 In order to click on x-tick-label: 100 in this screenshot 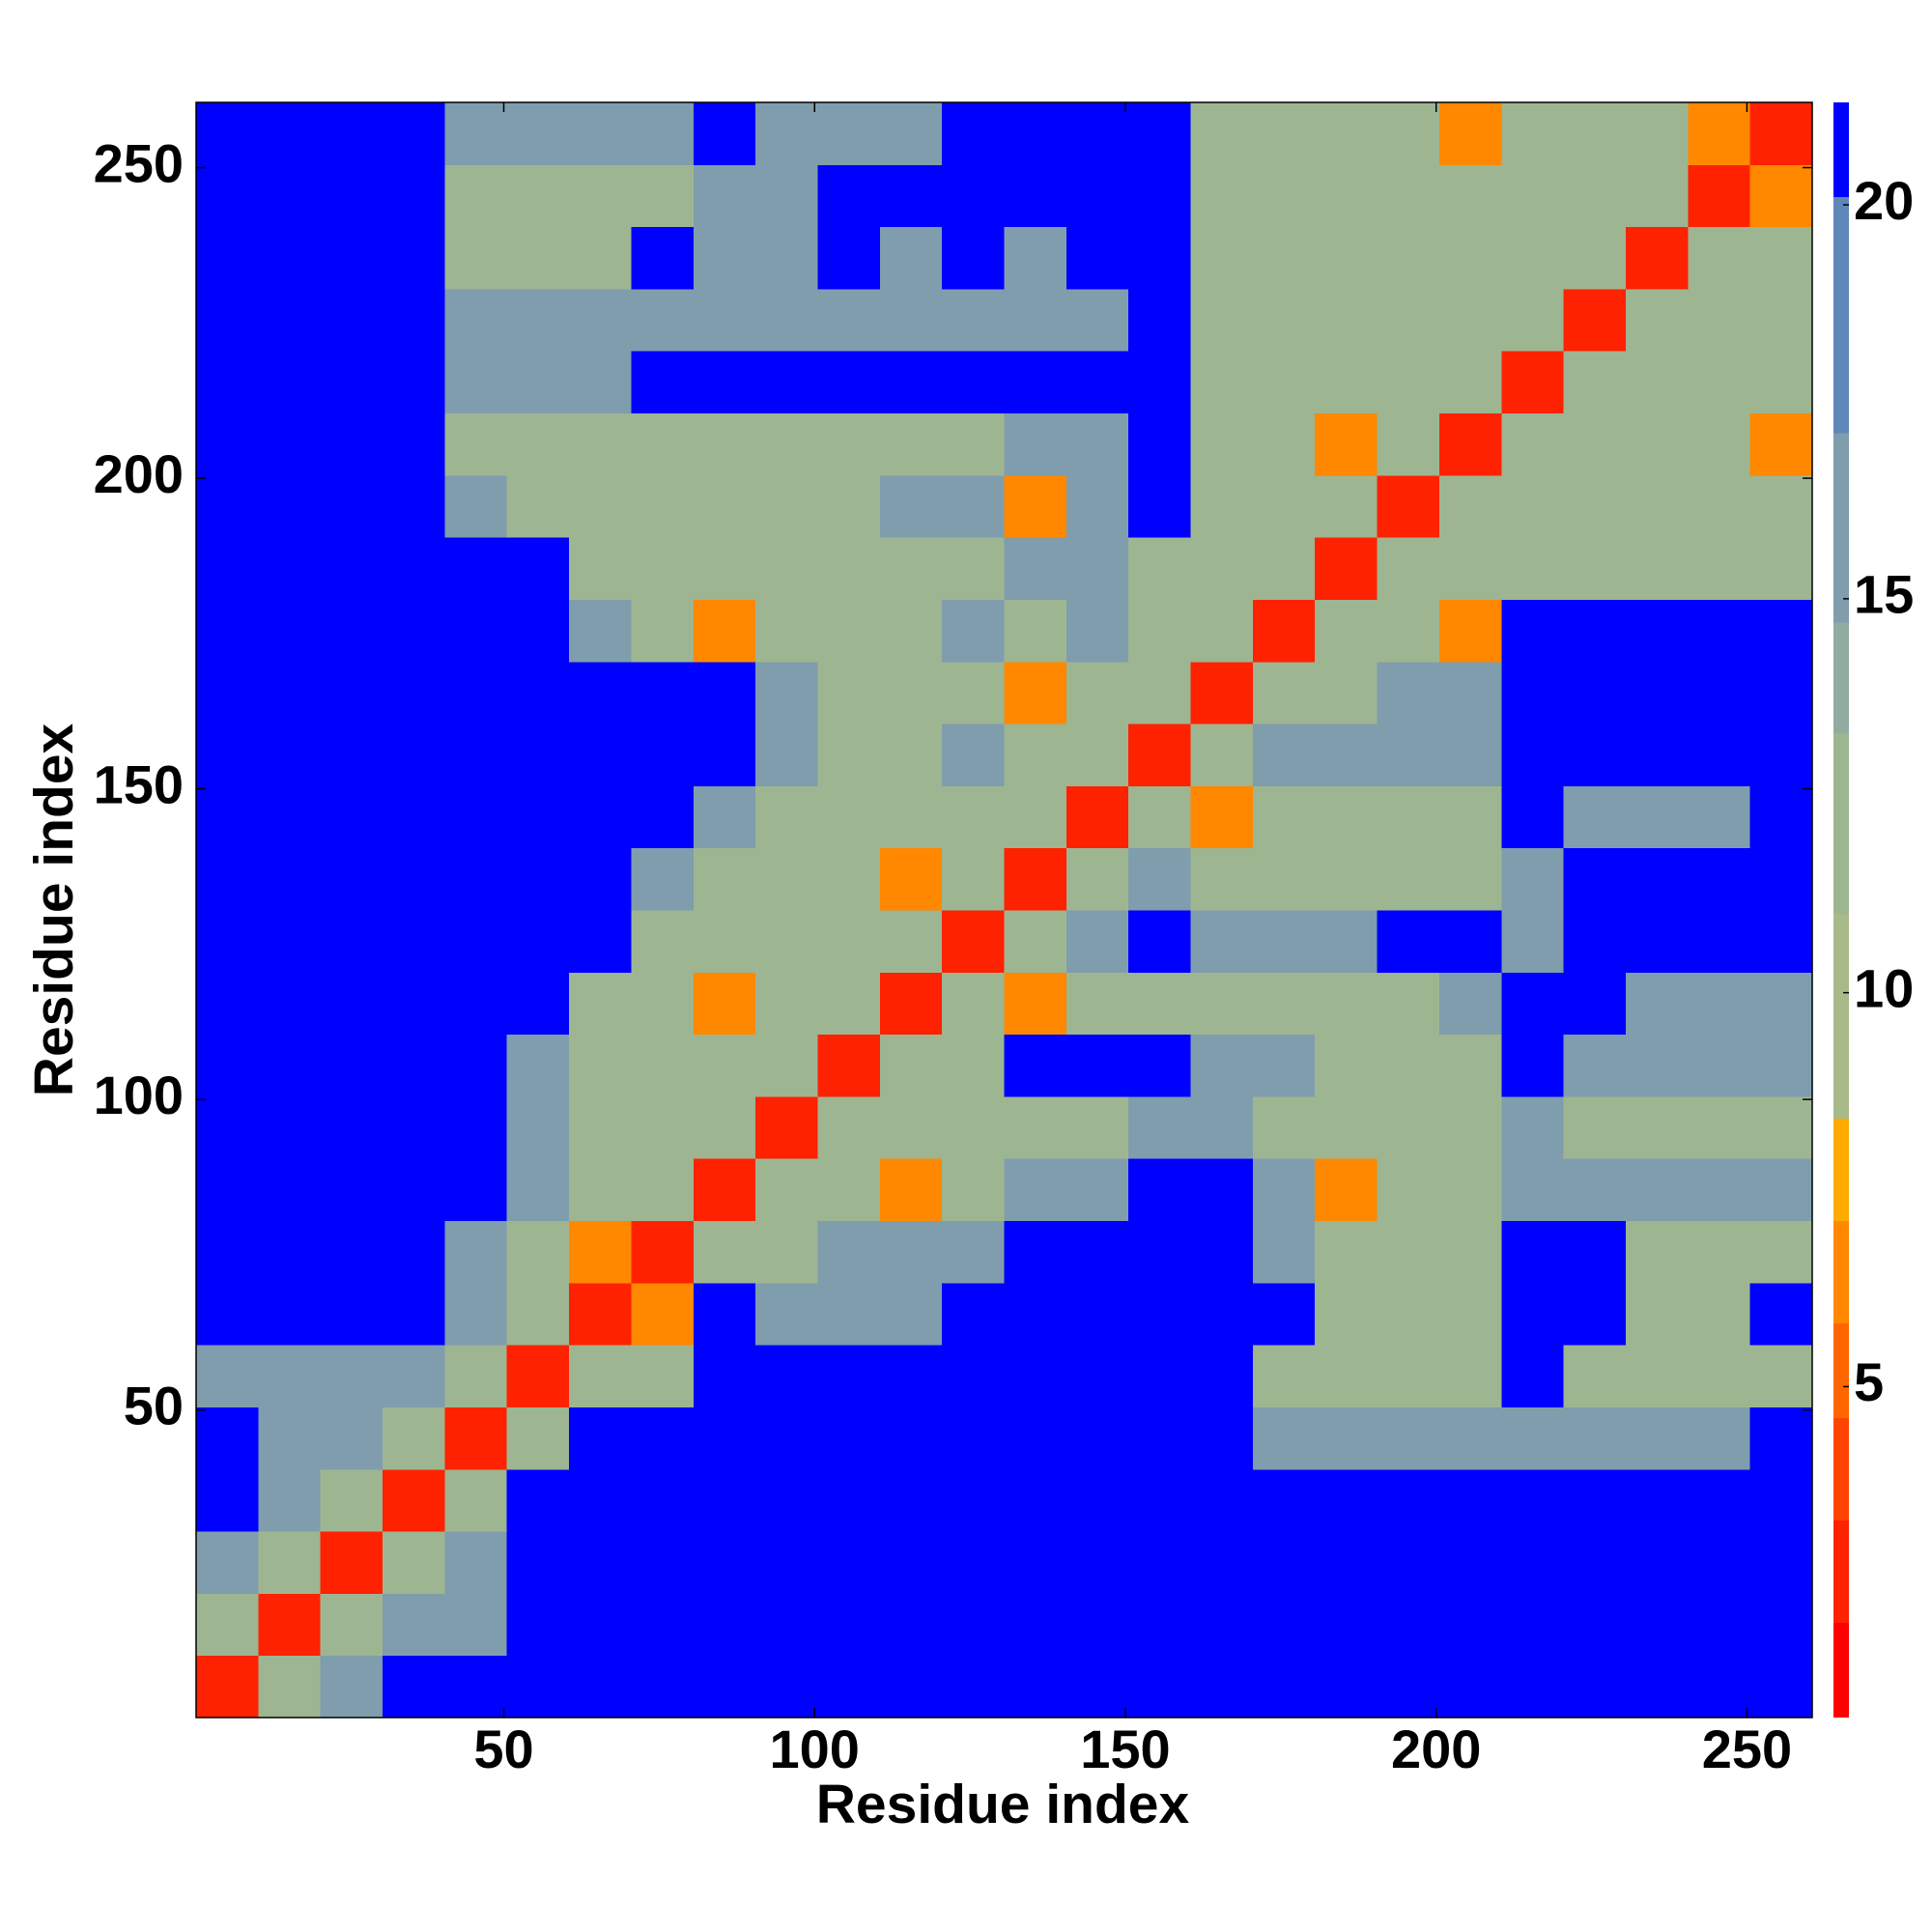, I will do `click(815, 1749)`.